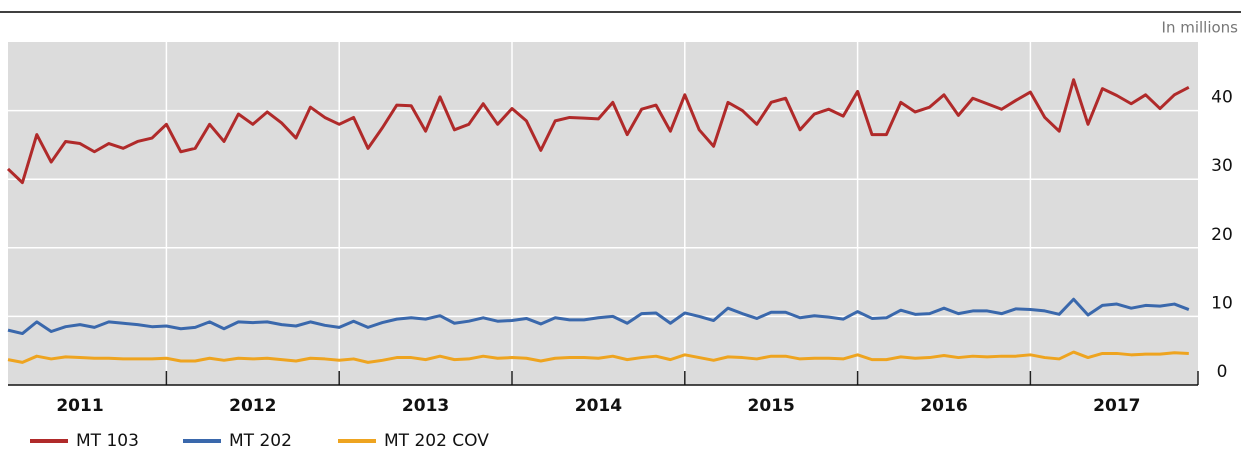 Image resolution: width=1241 pixels, height=452 pixels. I want to click on x-tick-label: 2017, so click(1116, 406).